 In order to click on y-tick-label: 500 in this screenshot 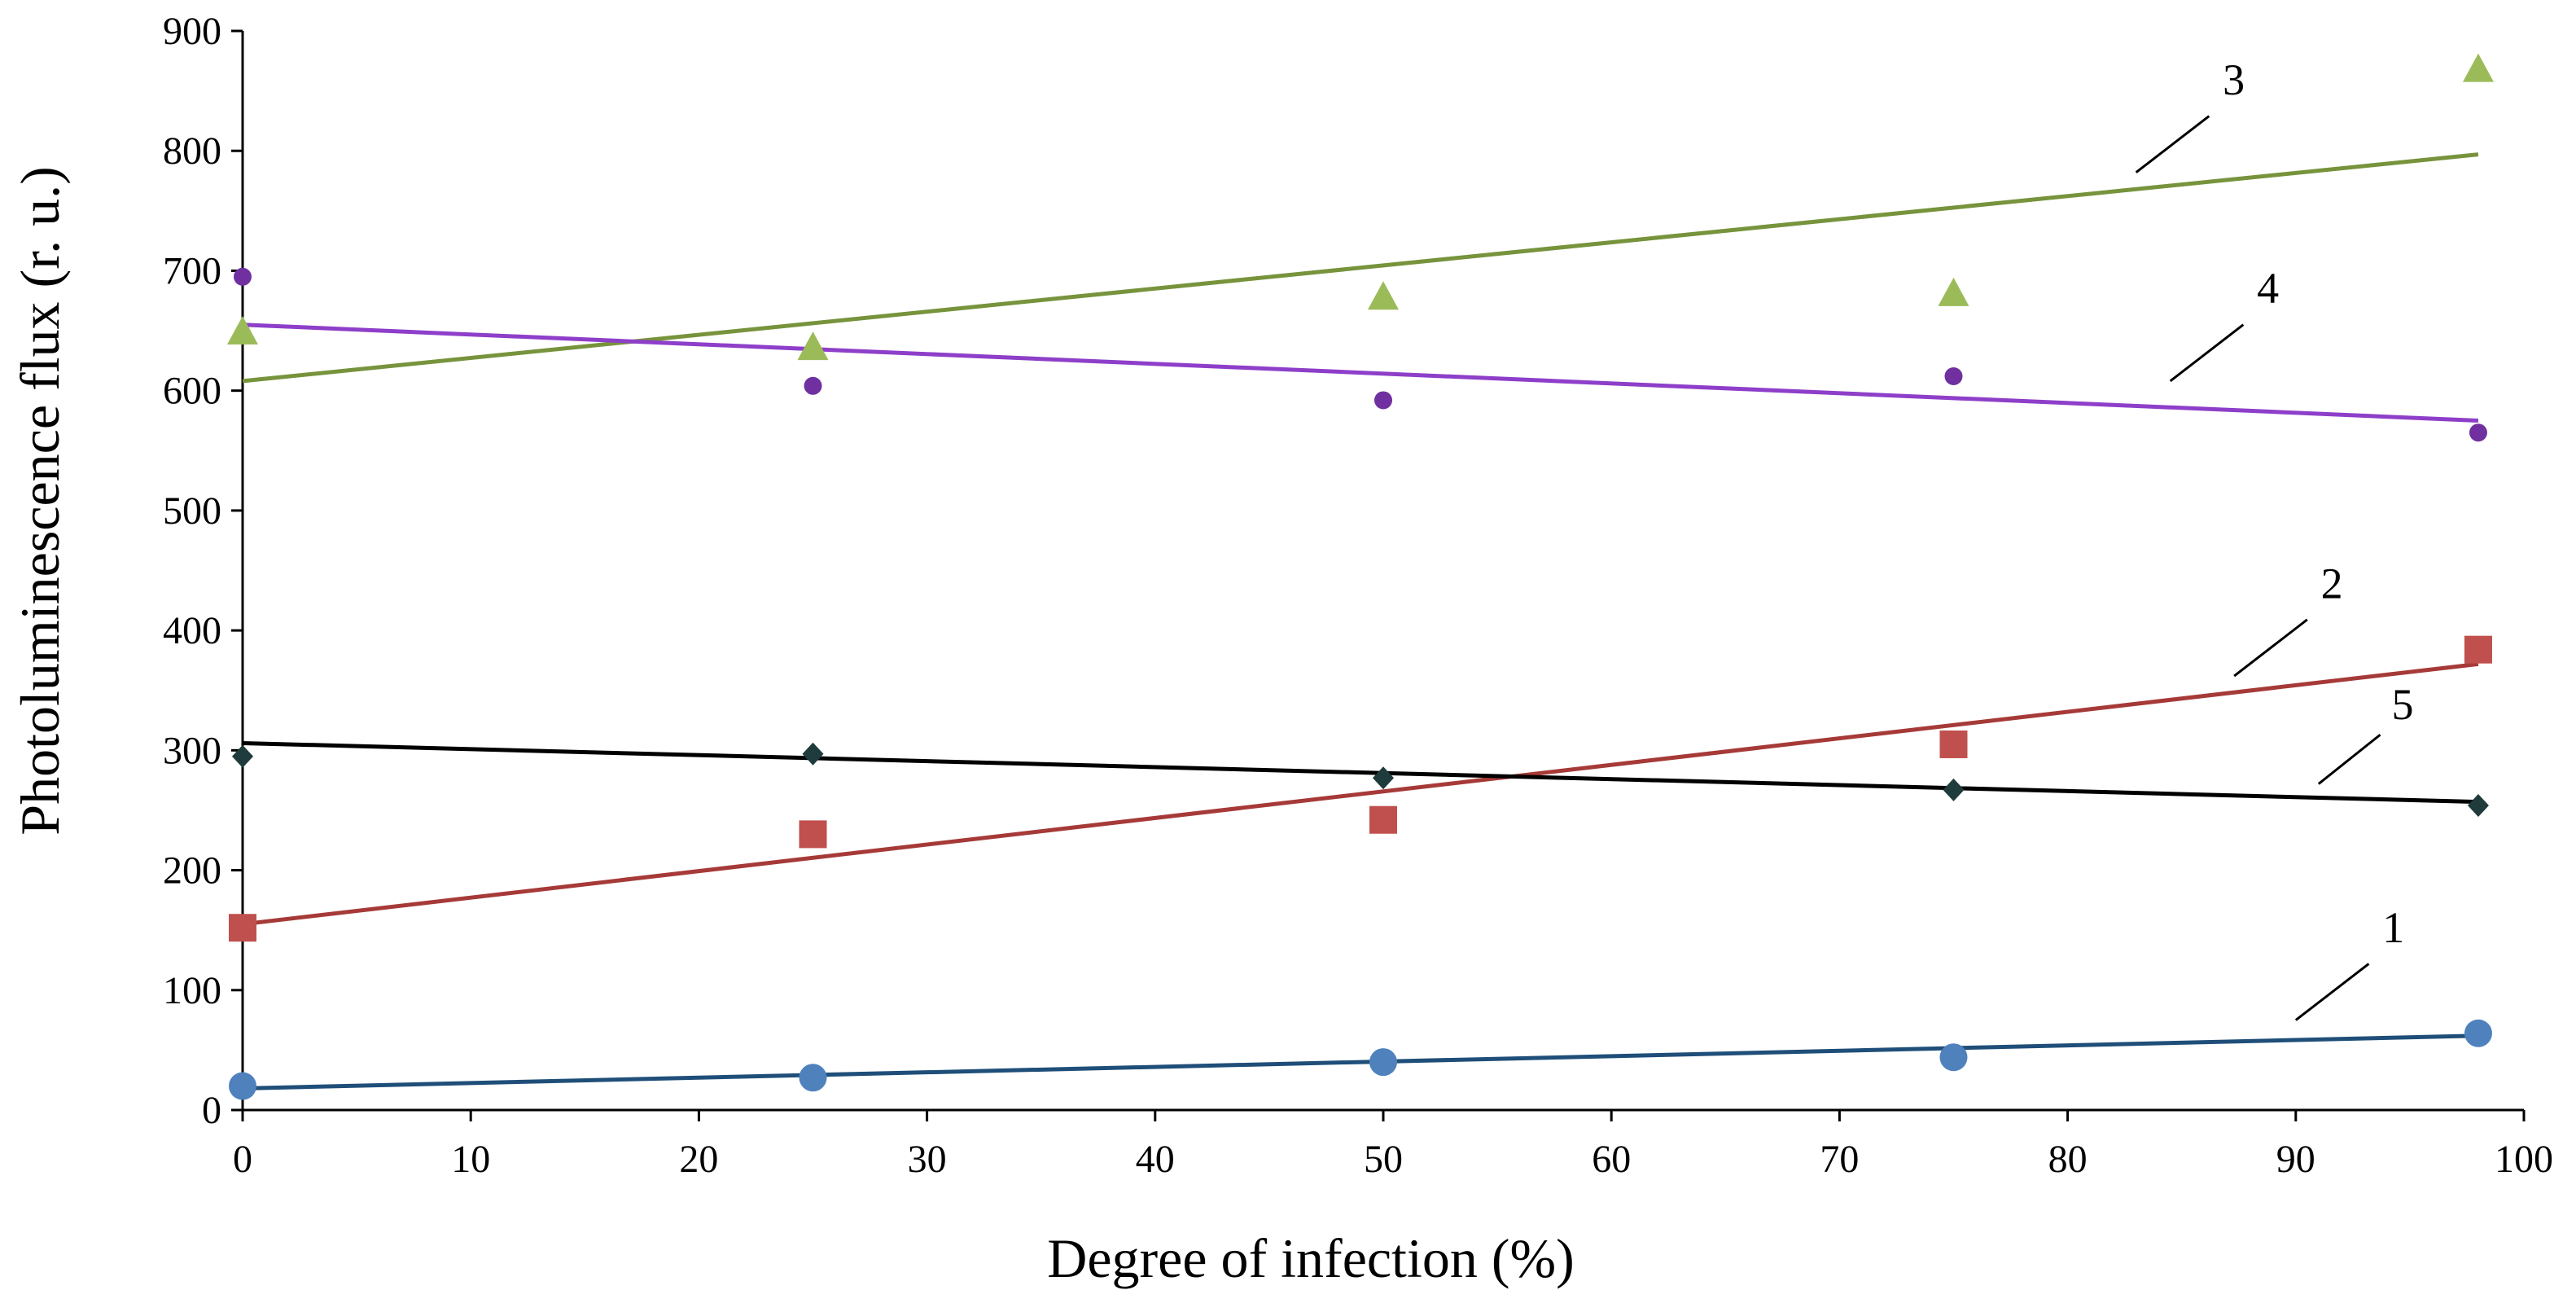, I will do `click(192, 511)`.